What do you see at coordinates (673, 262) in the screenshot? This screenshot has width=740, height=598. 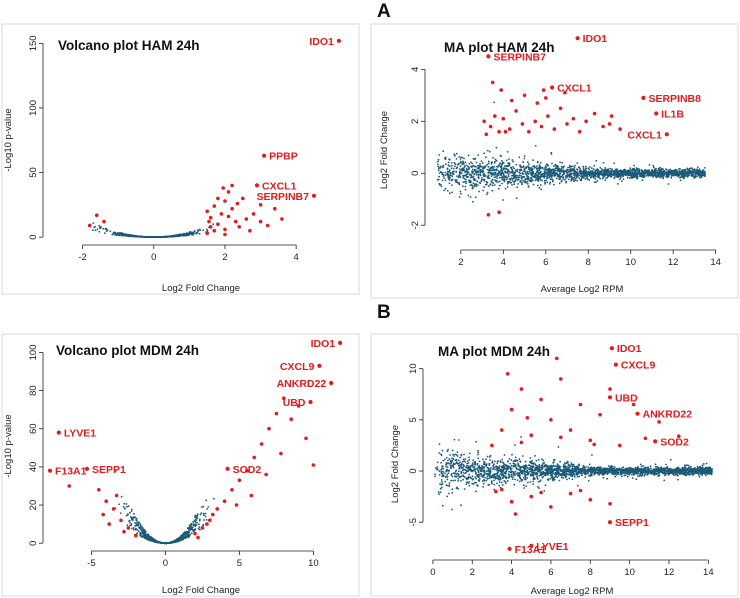 I see `x-tick-label: 12` at bounding box center [673, 262].